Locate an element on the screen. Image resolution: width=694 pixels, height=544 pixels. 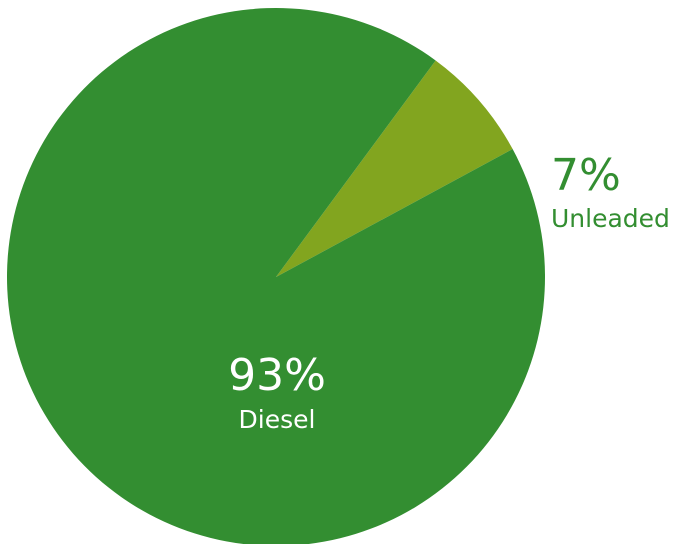
pie-category-label-diesel: Diesel is located at coordinates (277, 419).